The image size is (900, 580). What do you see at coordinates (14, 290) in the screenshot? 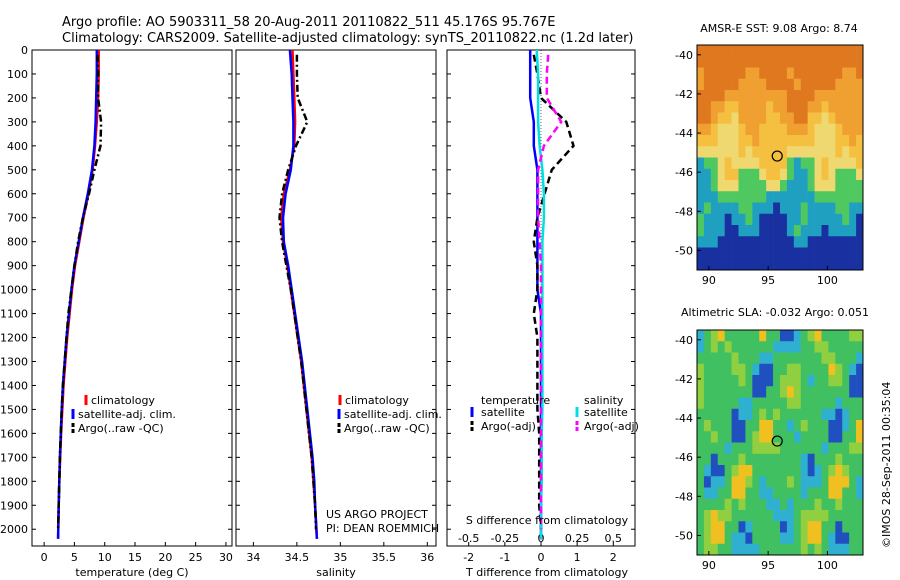
I see `depth-tick-label: 1000` at bounding box center [14, 290].